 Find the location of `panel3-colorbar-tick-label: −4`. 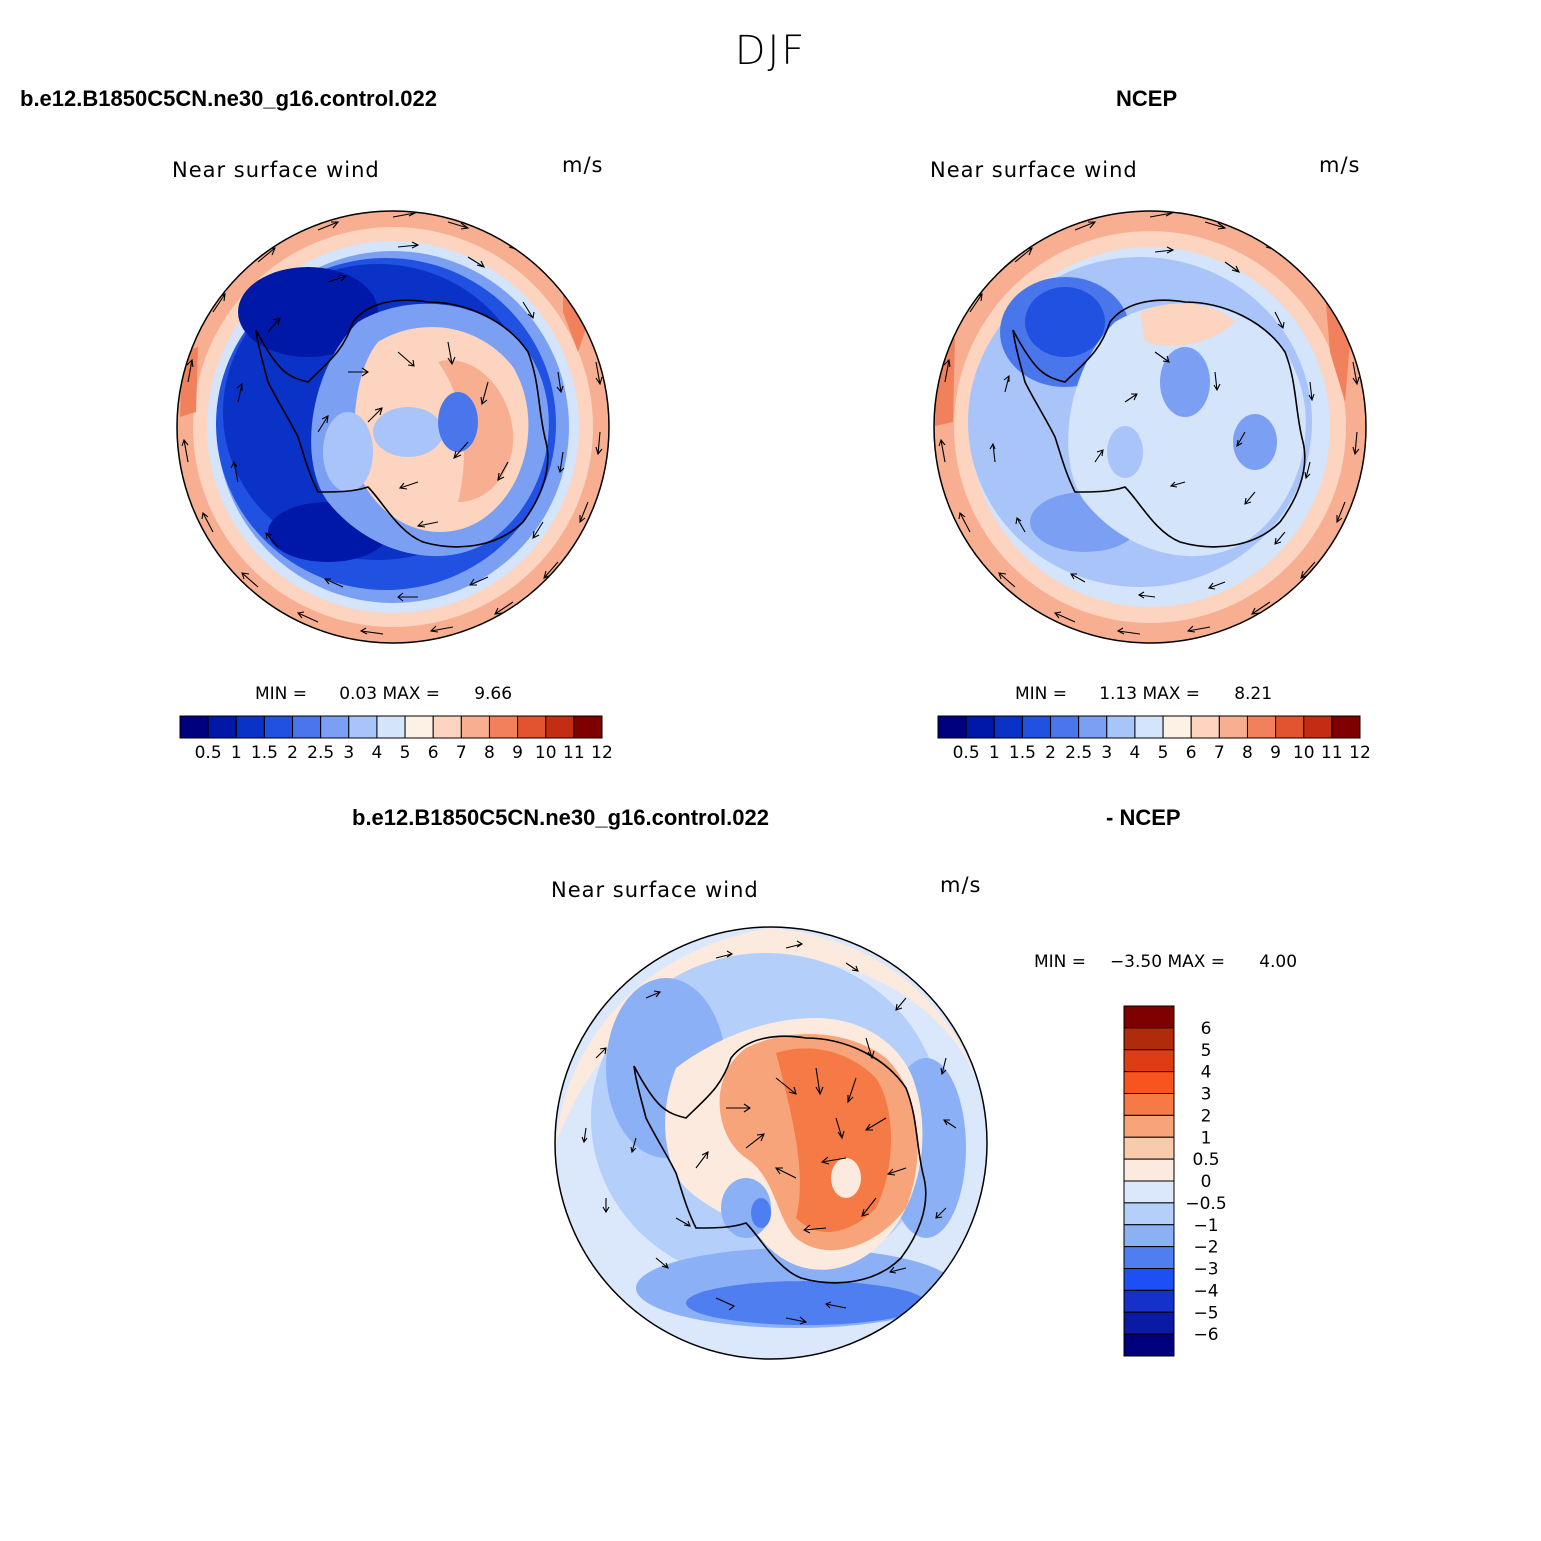

panel3-colorbar-tick-label: −4 is located at coordinates (1205, 1291).